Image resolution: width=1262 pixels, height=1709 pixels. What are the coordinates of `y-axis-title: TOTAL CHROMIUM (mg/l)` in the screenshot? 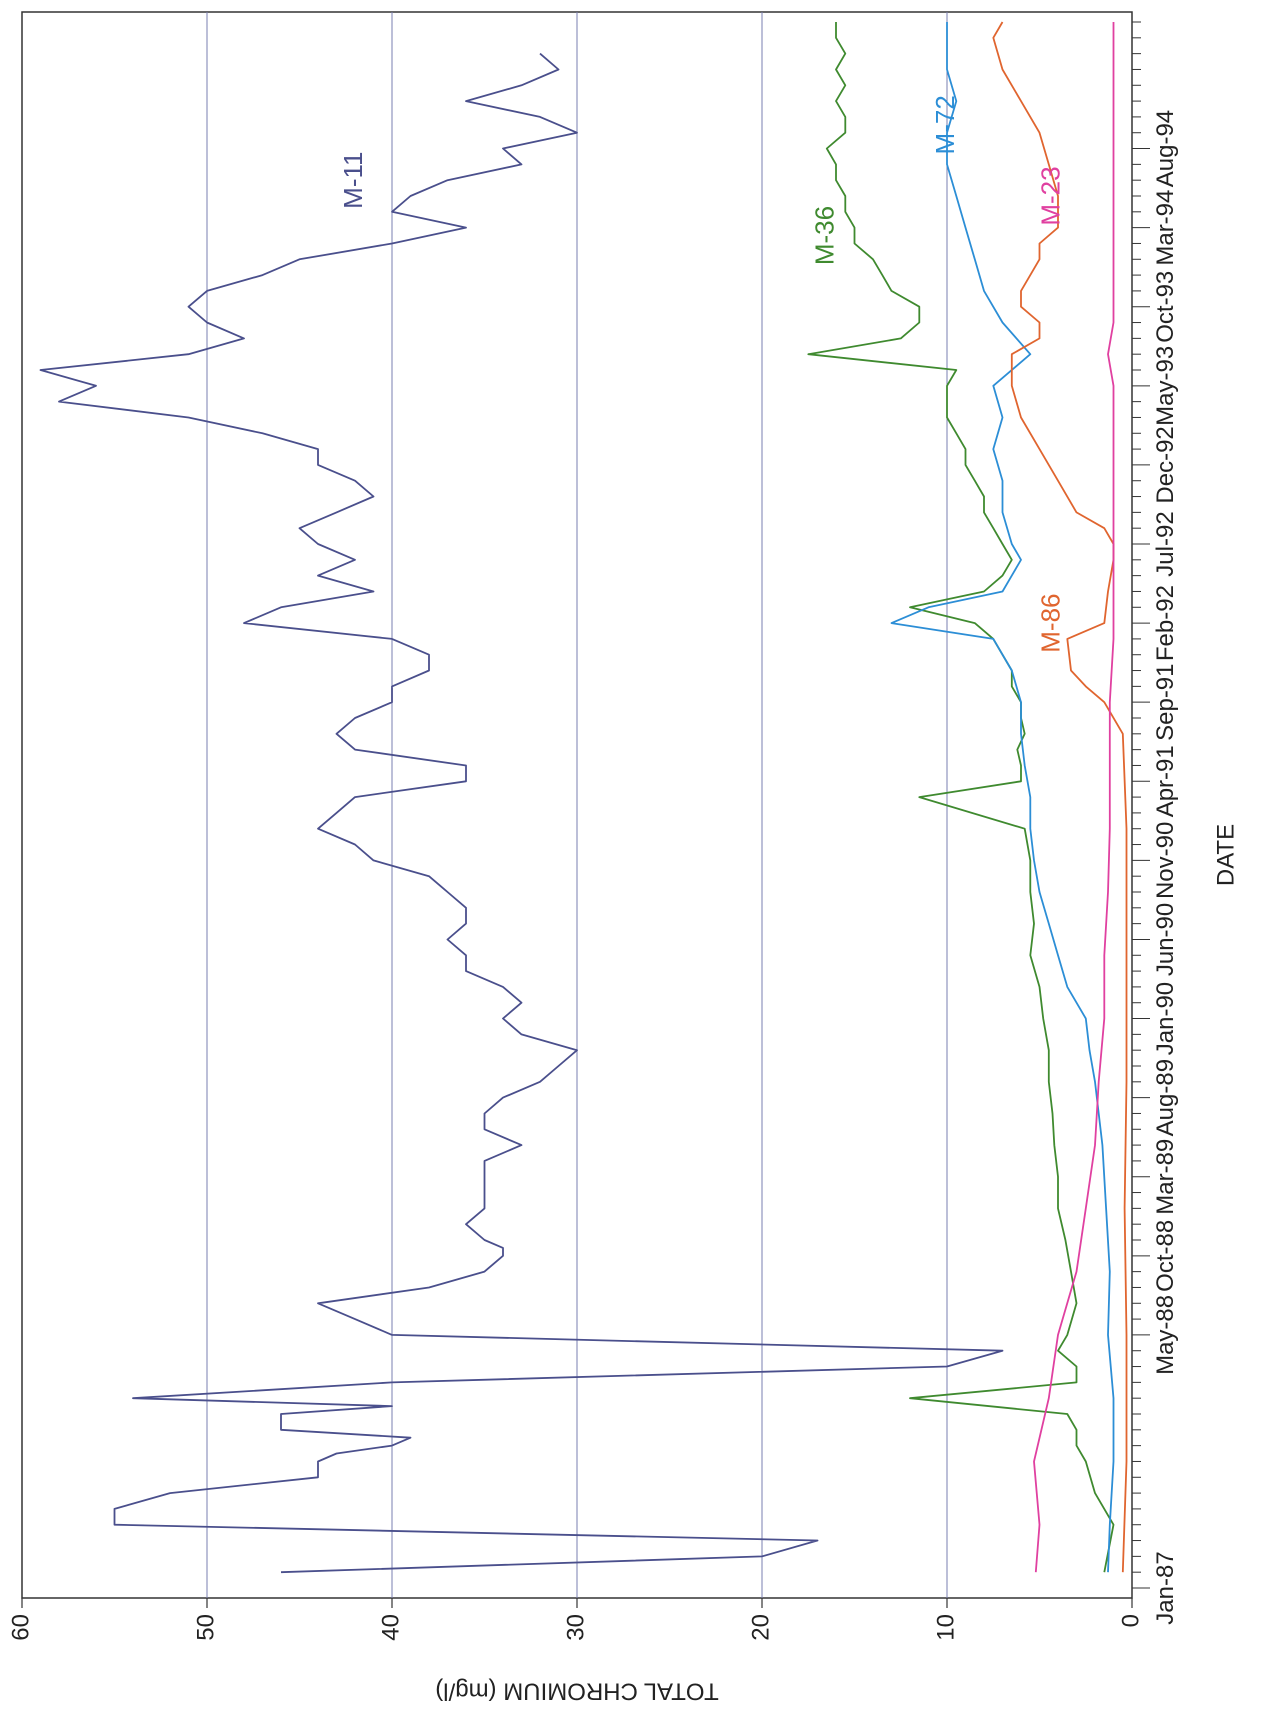 It's located at (577, 1691).